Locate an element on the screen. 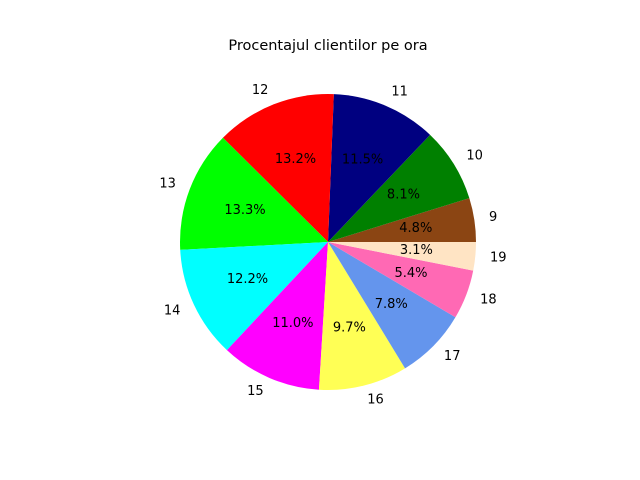 The image size is (640, 480). slice-percent-9: 4.8% is located at coordinates (415, 228).